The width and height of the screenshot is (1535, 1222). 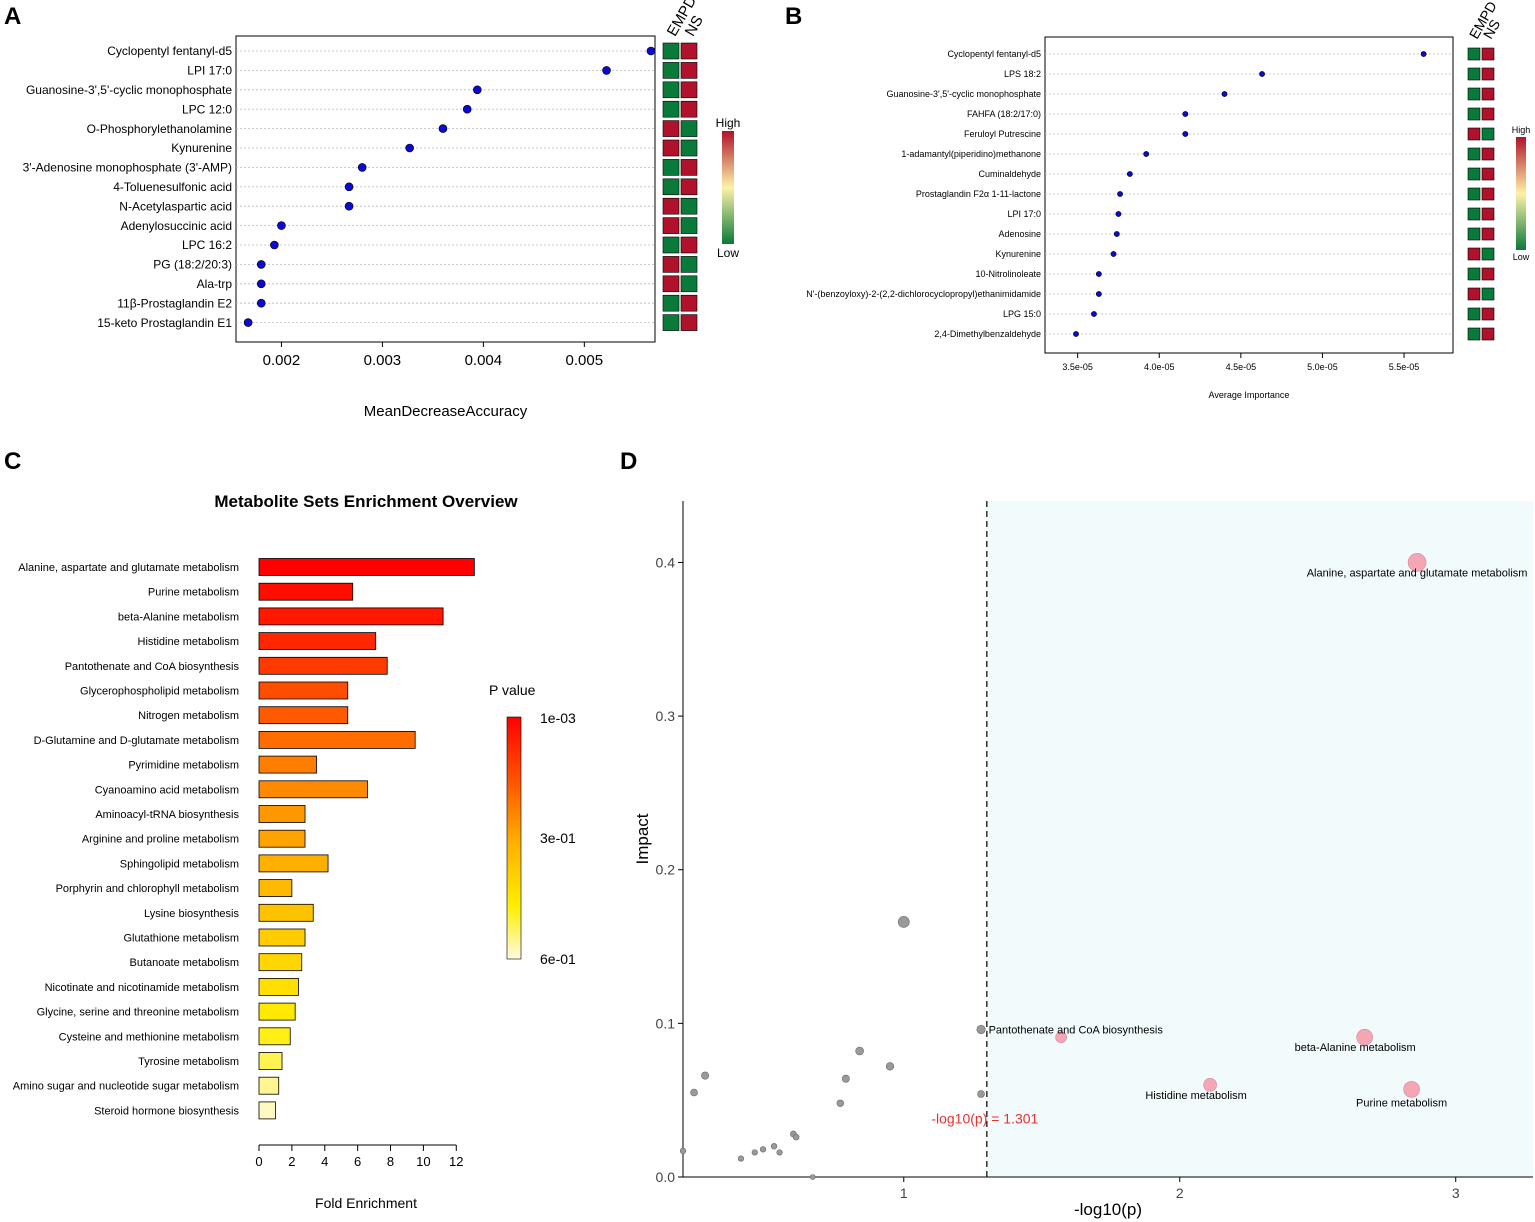 I want to click on legend-high-label: High, so click(x=1521, y=130).